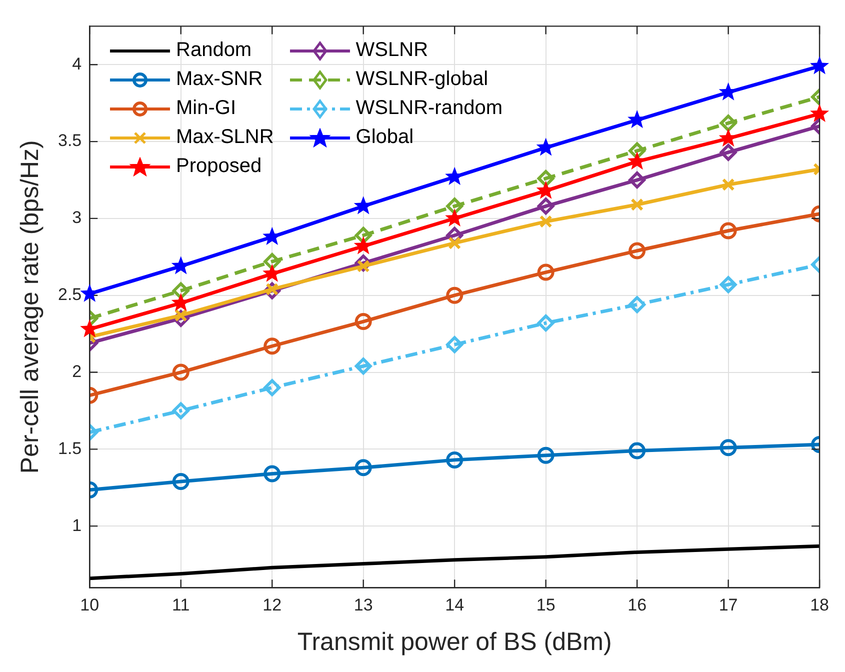  Describe the element at coordinates (70, 448) in the screenshot. I see `y-tick-label: 1.5` at that location.